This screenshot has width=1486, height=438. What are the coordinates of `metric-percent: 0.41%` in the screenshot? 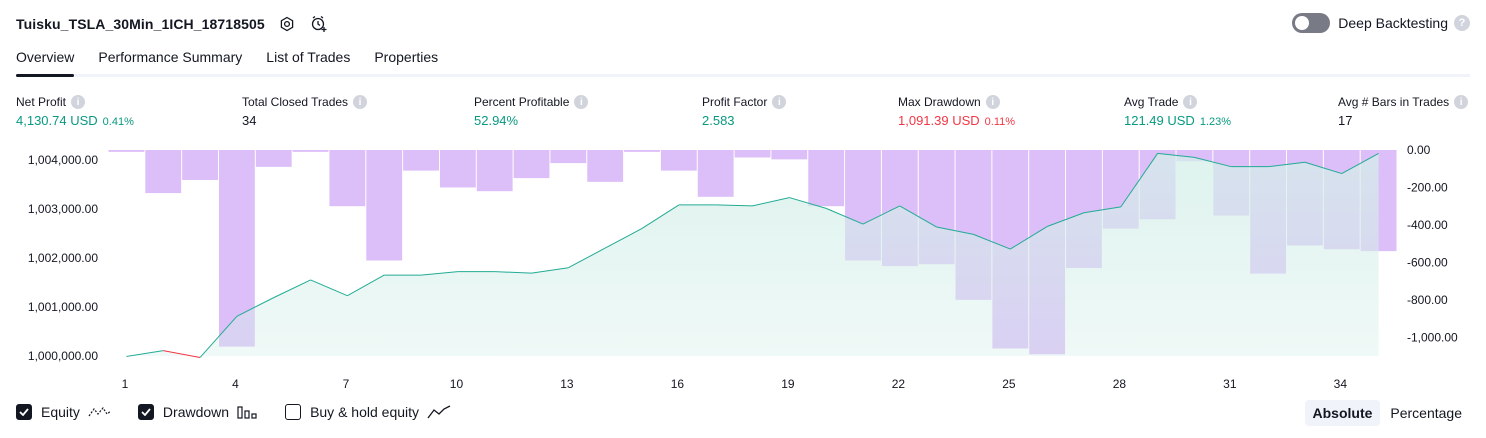 It's located at (118, 122).